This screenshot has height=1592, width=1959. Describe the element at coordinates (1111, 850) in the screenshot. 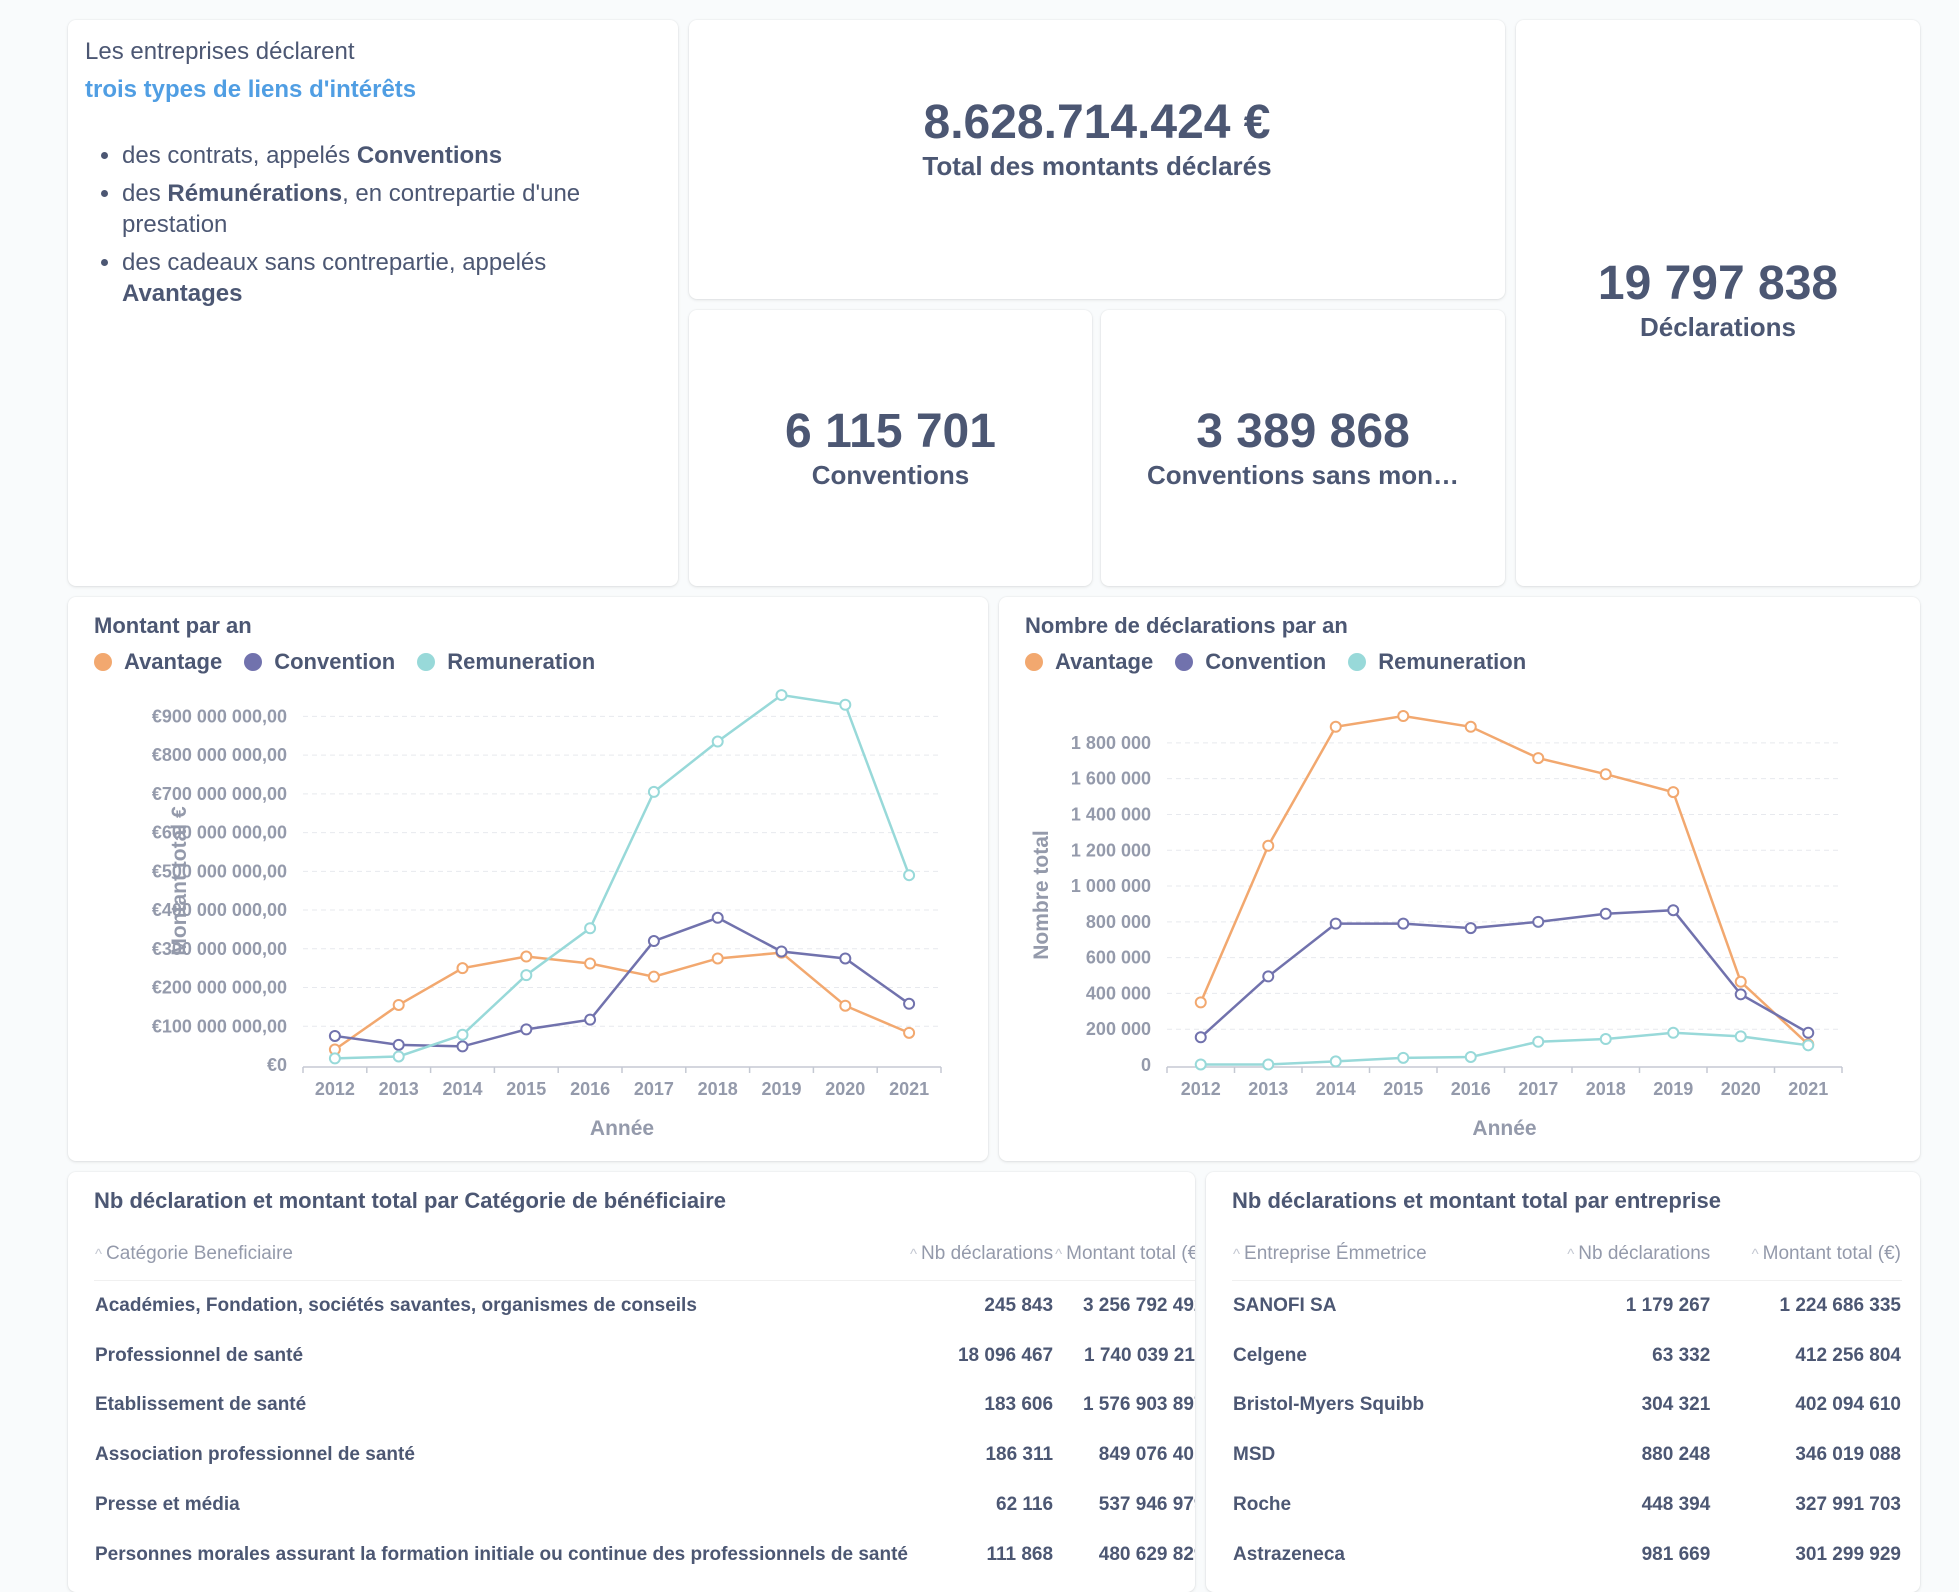

I see `y-tick-label: 1 200 000` at that location.